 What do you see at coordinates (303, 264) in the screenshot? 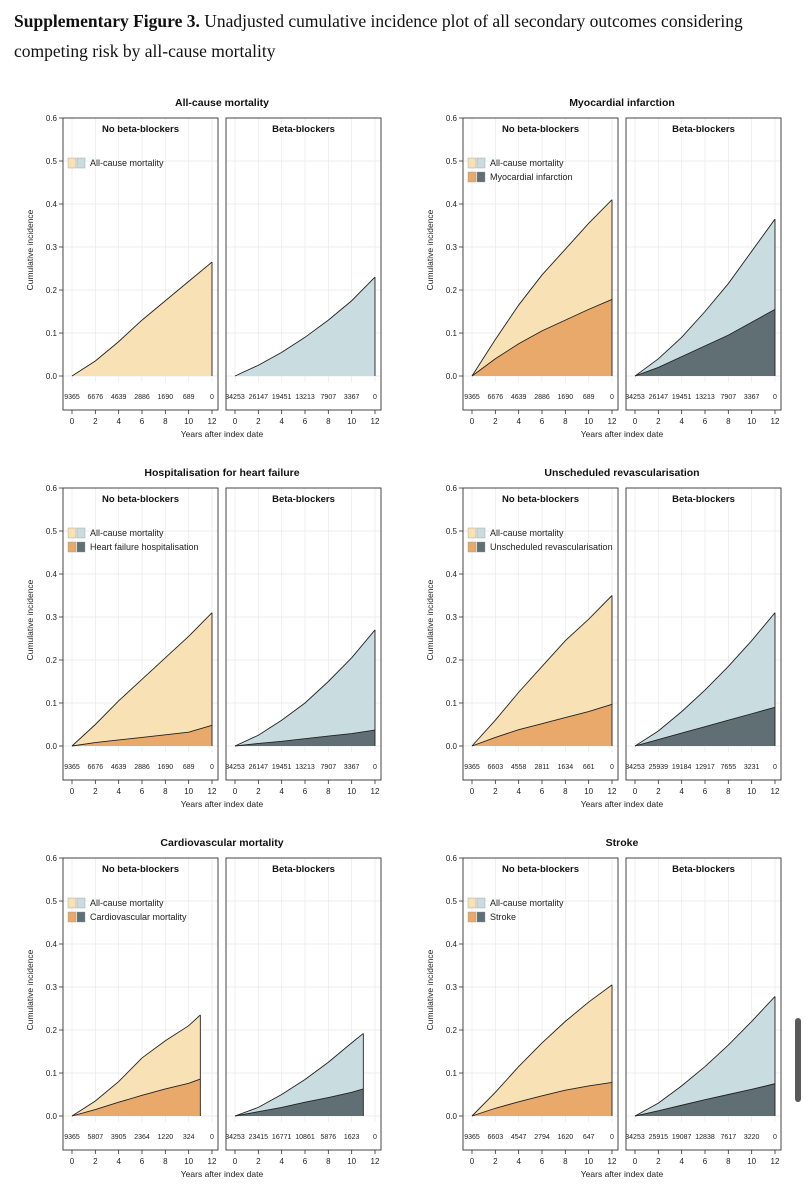
I see `chart-1-bb-frame` at bounding box center [303, 264].